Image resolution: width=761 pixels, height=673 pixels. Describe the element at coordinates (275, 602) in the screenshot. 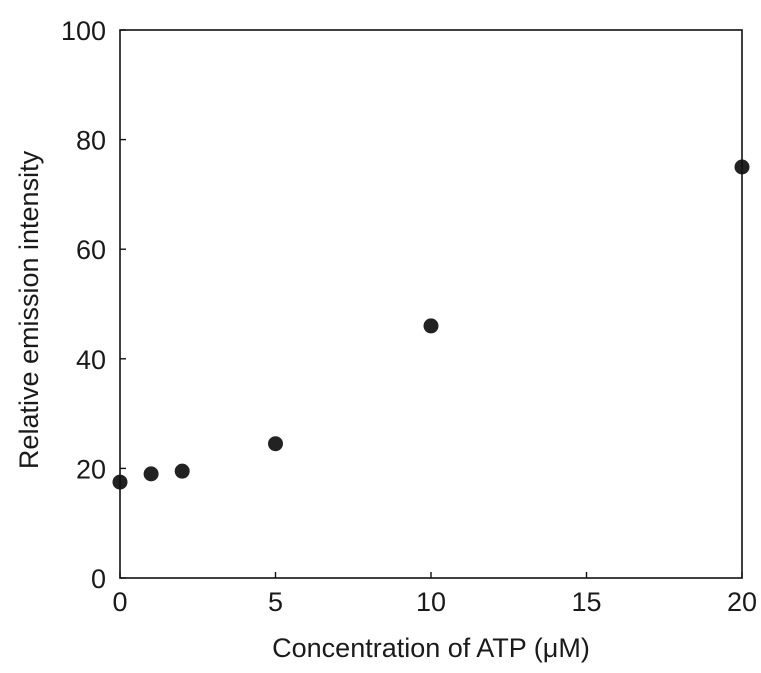

I see `x-tick-label: 5` at that location.